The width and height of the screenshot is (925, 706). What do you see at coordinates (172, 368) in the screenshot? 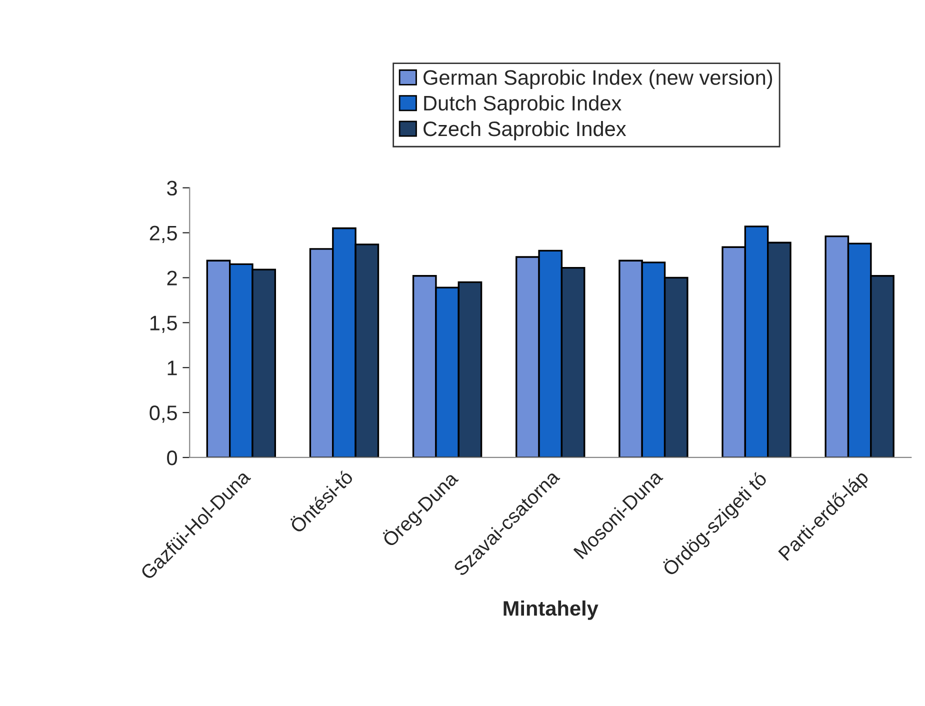
I see `y-tick-label: 1` at bounding box center [172, 368].